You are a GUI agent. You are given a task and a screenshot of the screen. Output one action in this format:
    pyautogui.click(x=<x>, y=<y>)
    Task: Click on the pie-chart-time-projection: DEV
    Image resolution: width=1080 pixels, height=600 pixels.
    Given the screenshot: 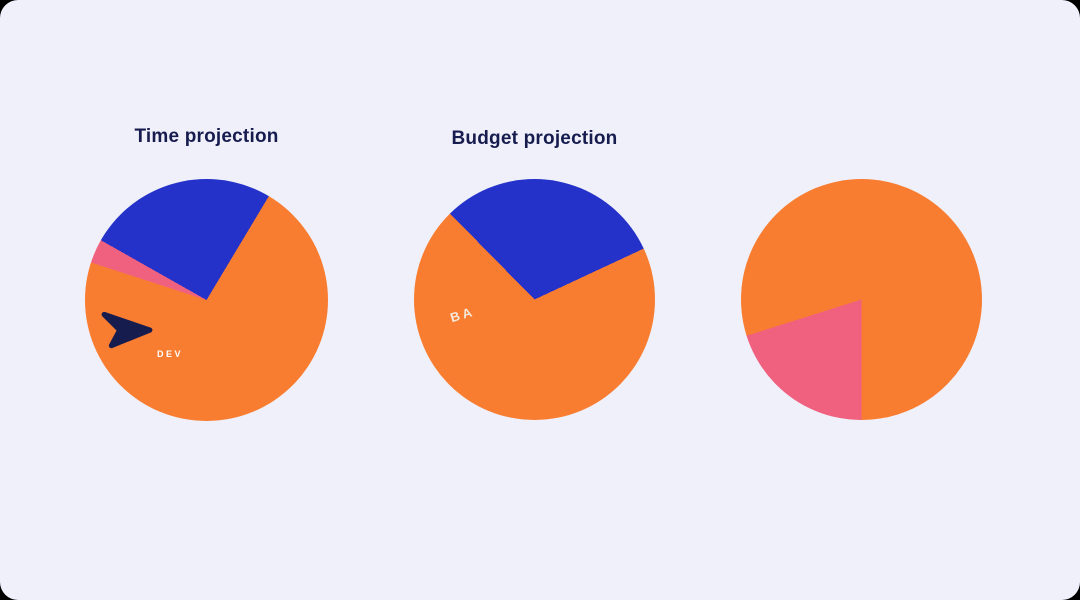 What is the action you would take?
    pyautogui.click(x=206, y=300)
    